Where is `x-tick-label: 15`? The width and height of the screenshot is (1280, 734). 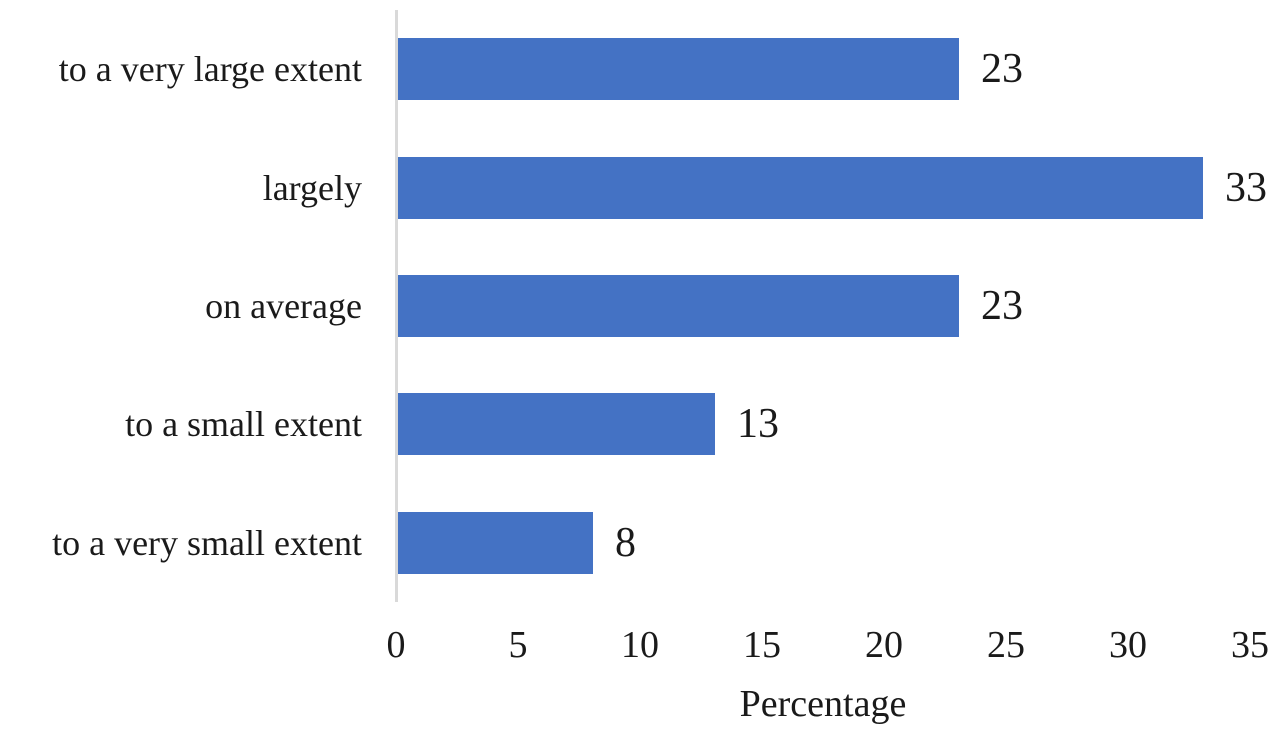 x-tick-label: 15 is located at coordinates (762, 645).